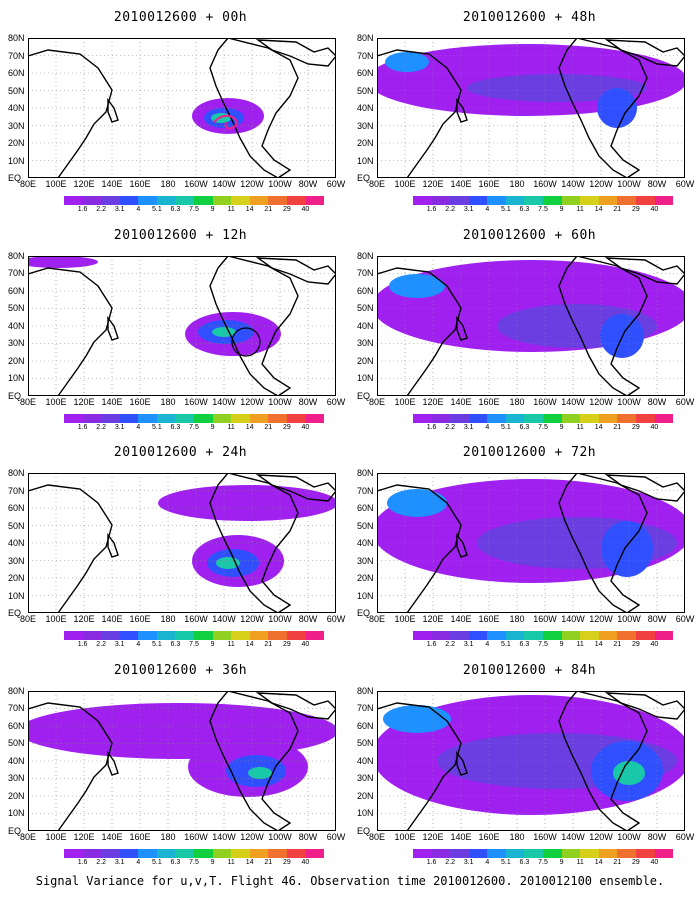 This screenshot has height=900, width=700. I want to click on latitude-label: 20N, so click(16, 143).